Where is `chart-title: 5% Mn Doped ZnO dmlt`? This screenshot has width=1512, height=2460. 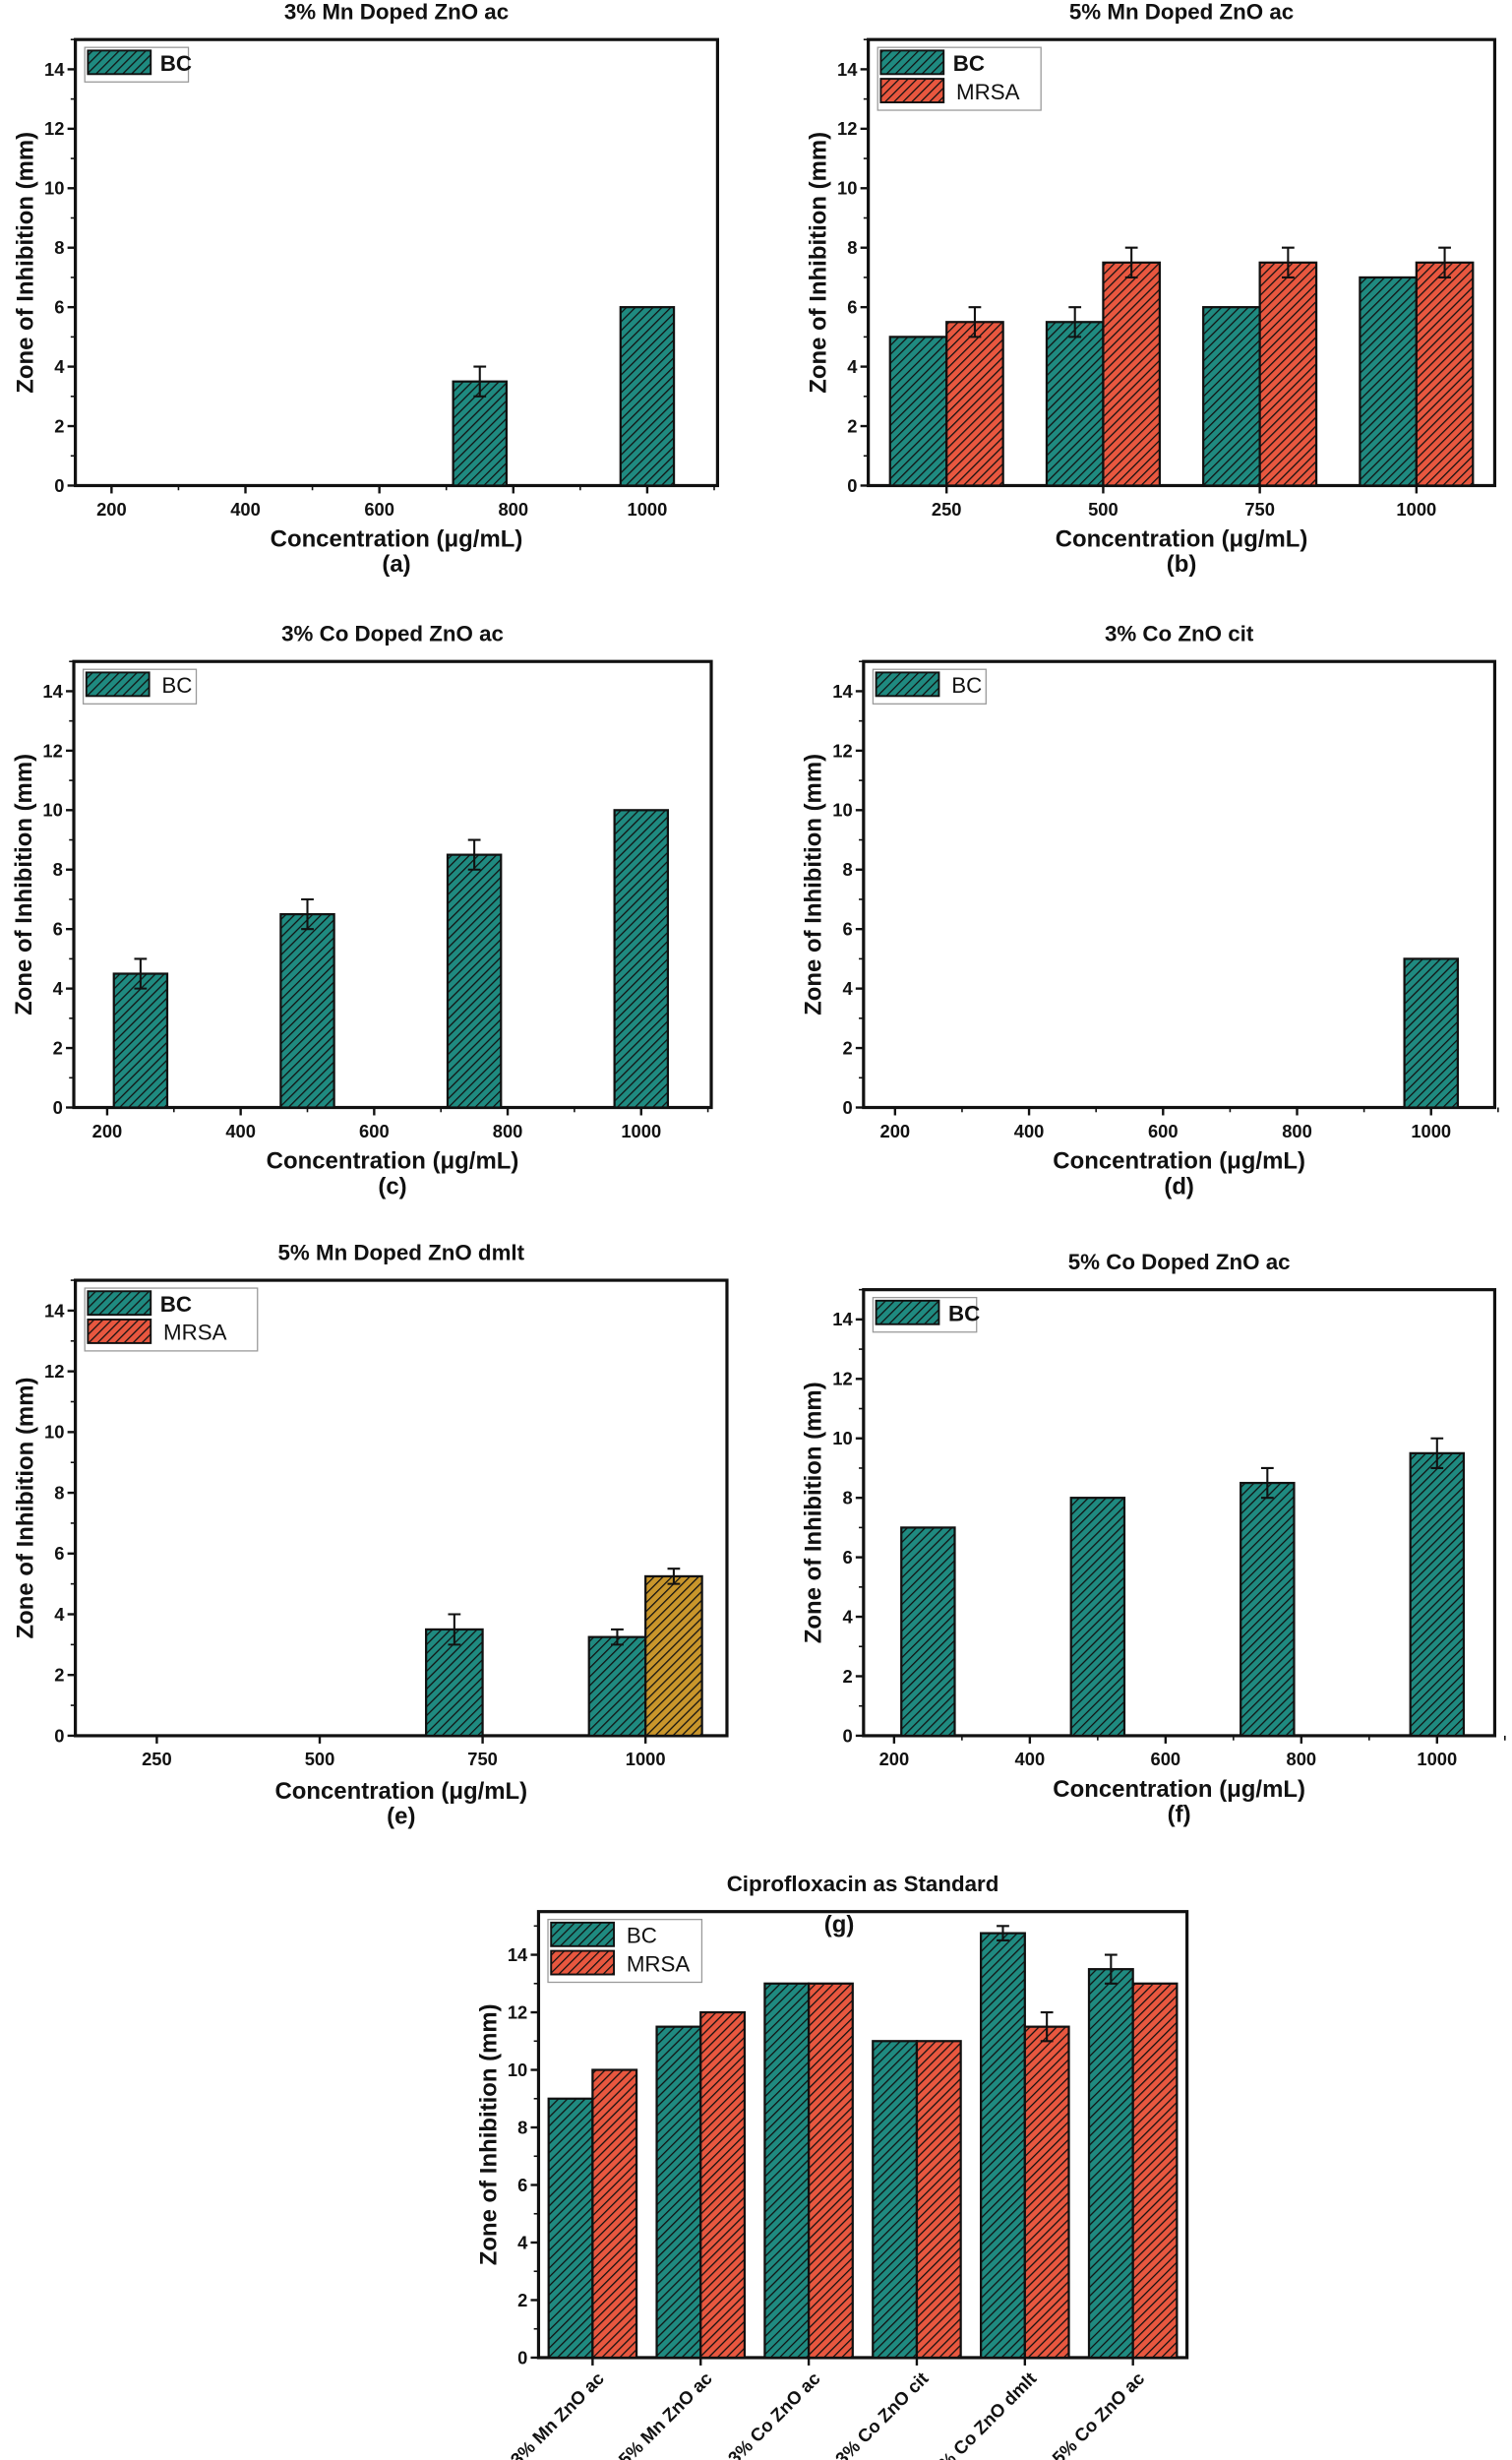 chart-title: 5% Mn Doped ZnO dmlt is located at coordinates (402, 1252).